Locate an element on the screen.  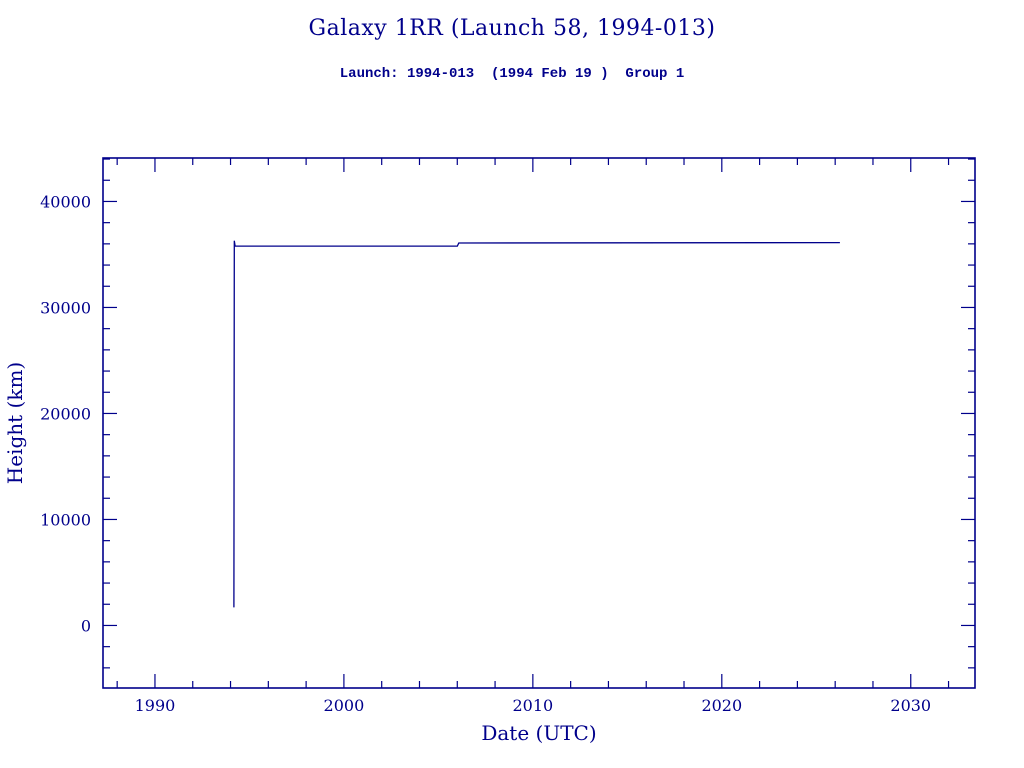
x-axis-label: Date (UTC) is located at coordinates (538, 733).